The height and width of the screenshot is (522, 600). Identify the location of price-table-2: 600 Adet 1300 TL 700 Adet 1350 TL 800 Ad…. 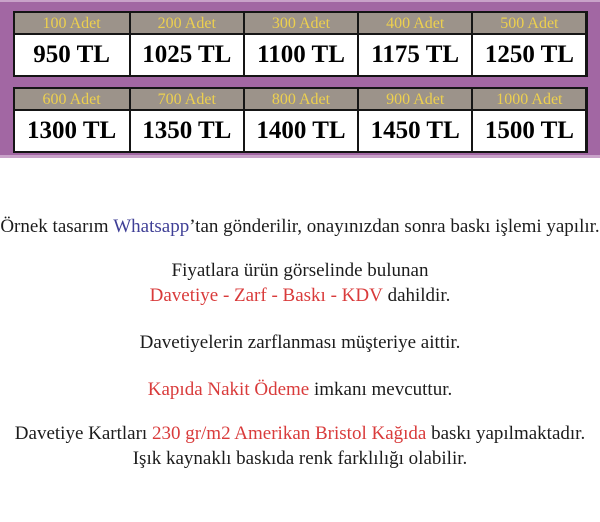
(300, 120).